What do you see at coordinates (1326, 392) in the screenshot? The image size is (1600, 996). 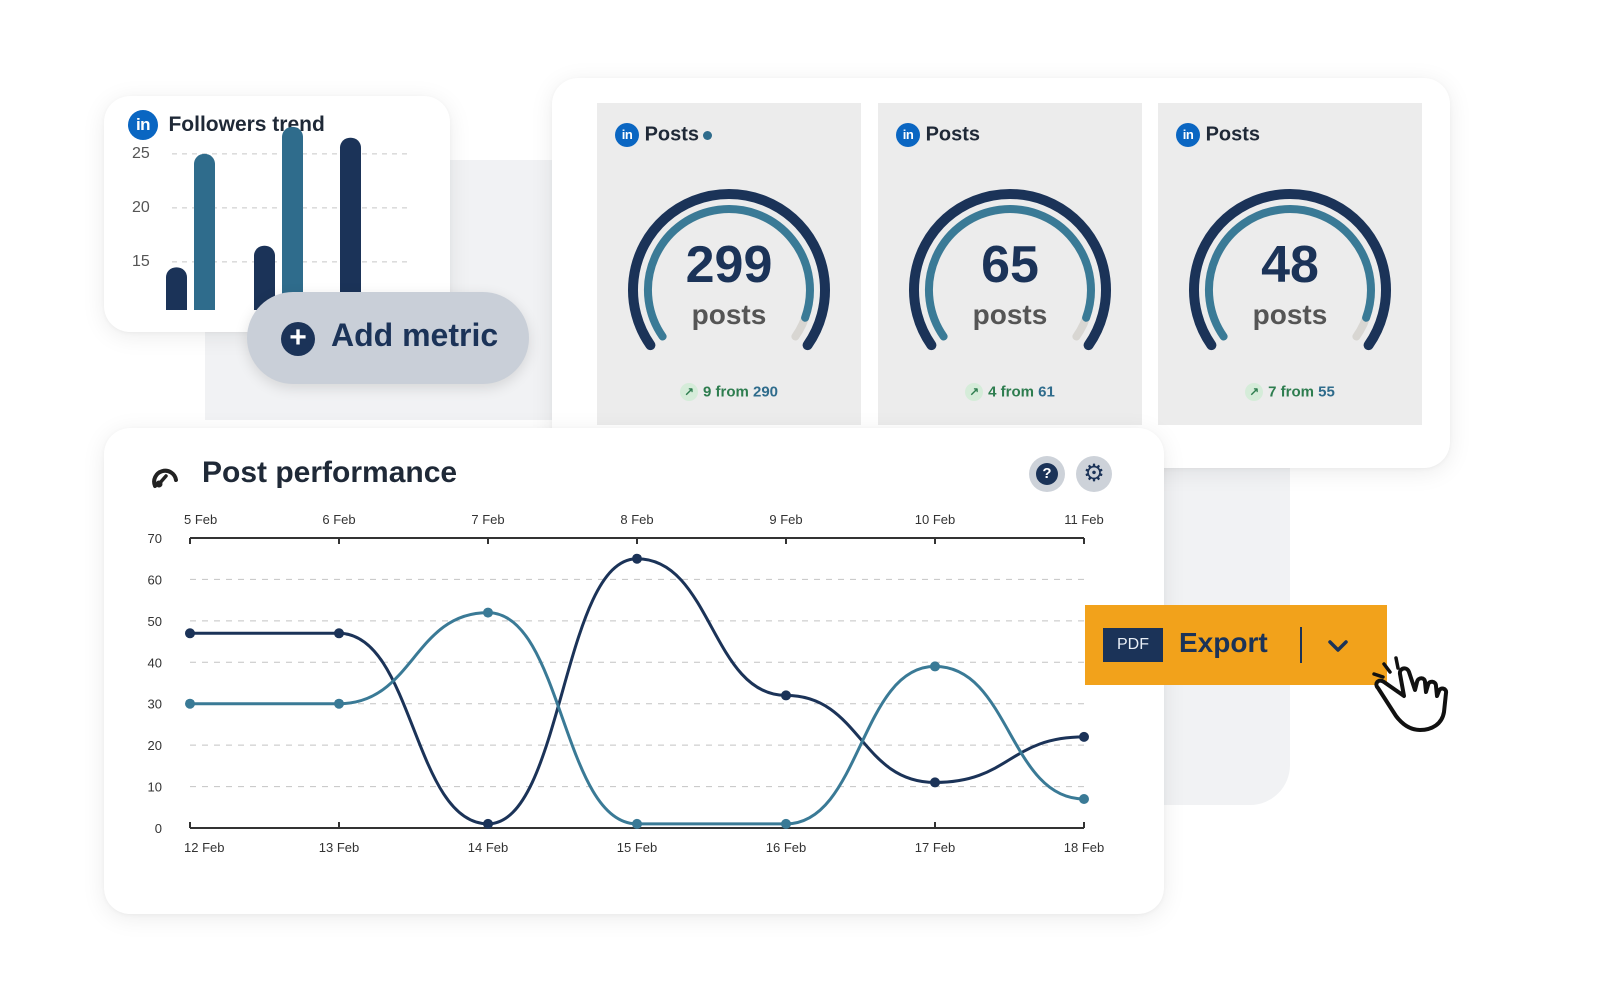 I see `previous-value: 55` at bounding box center [1326, 392].